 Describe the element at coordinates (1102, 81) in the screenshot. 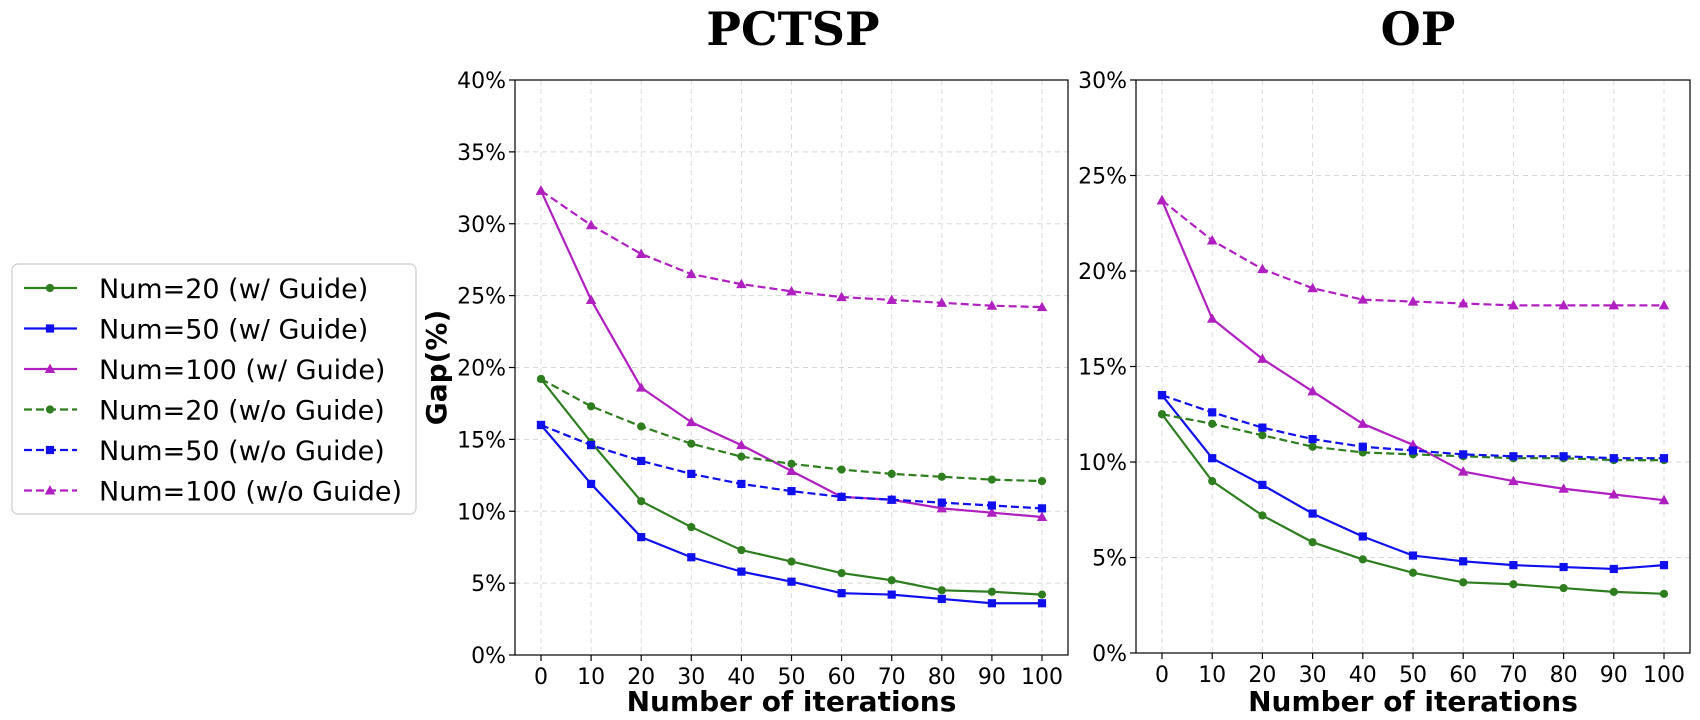

I see `y-tick-label: 30%` at that location.